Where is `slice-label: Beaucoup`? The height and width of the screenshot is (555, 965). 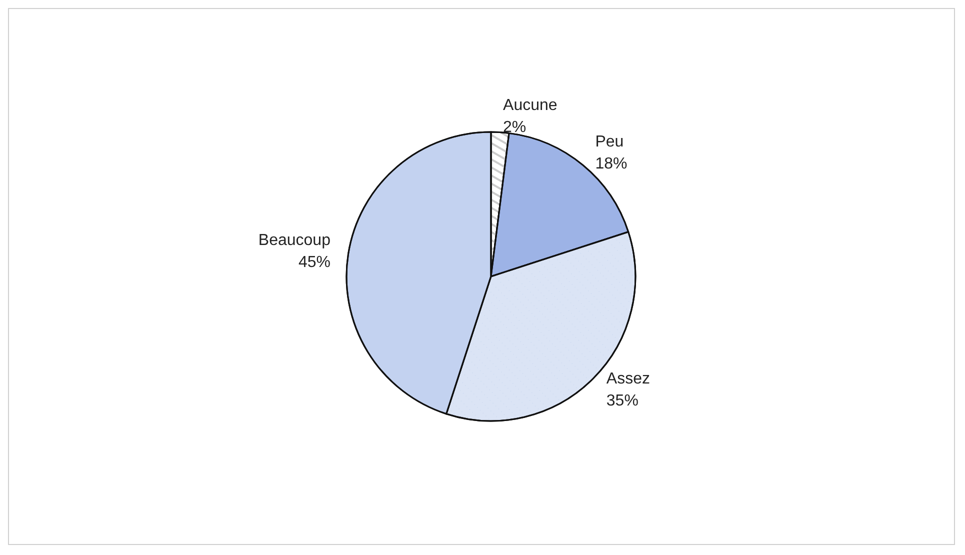 slice-label: Beaucoup is located at coordinates (294, 240).